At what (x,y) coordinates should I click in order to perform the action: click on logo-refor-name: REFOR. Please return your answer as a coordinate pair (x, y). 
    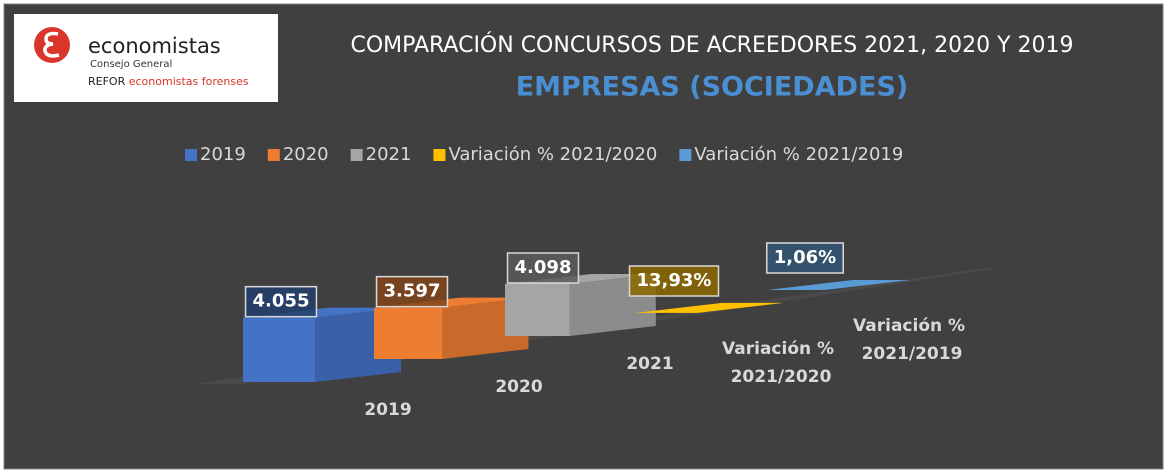
    Looking at the image, I should click on (107, 81).